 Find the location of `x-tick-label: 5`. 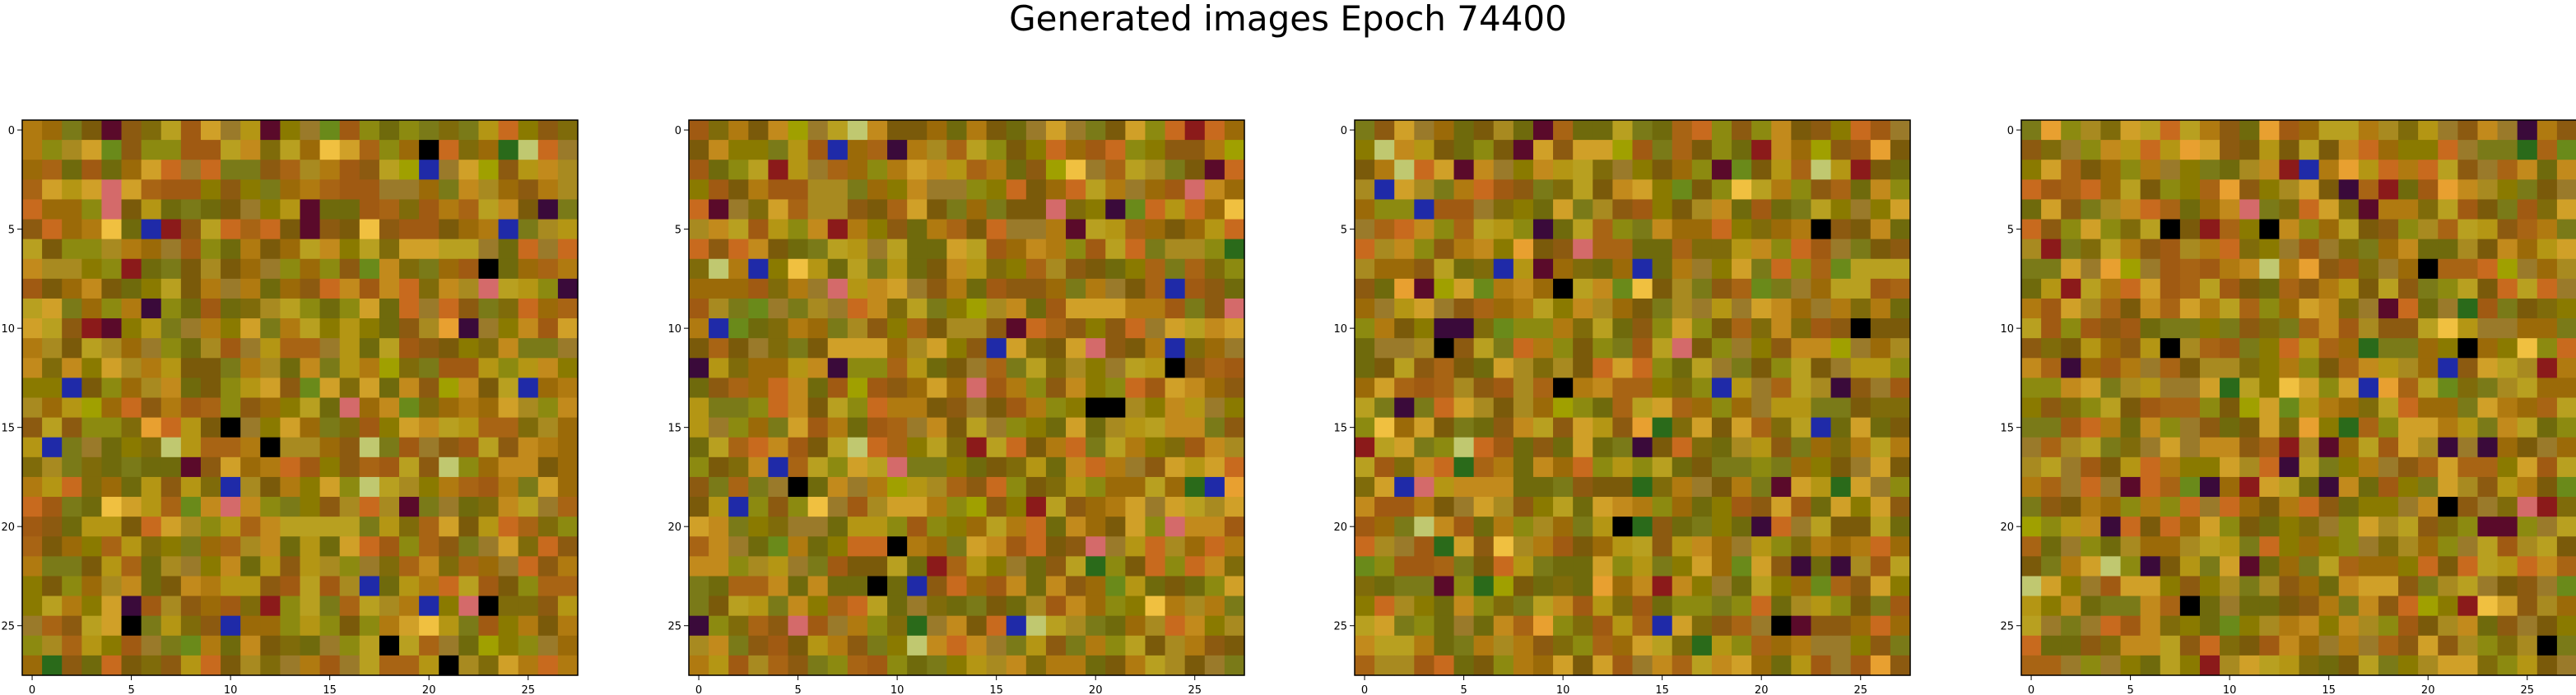

x-tick-label: 5 is located at coordinates (1463, 689).